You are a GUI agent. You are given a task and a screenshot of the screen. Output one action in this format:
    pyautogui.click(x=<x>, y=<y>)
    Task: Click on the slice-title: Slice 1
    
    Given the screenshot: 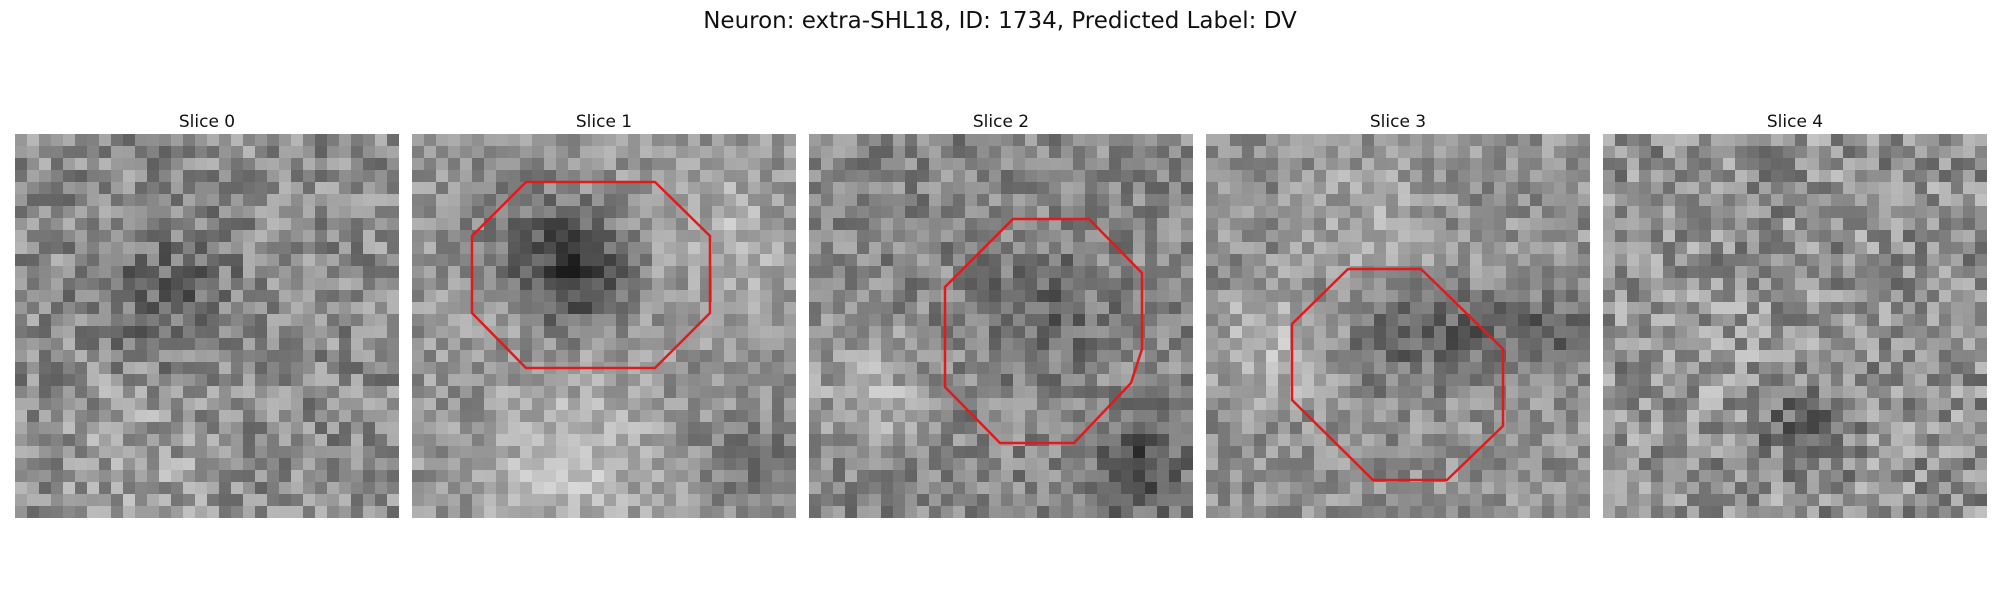 What is the action you would take?
    pyautogui.click(x=604, y=122)
    